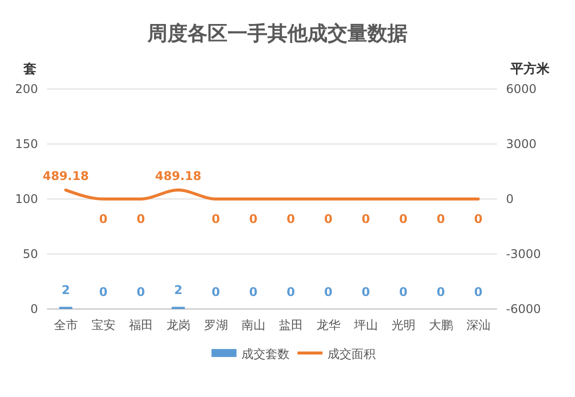  Describe the element at coordinates (34, 309) in the screenshot. I see `y-tick-label: 0` at that location.